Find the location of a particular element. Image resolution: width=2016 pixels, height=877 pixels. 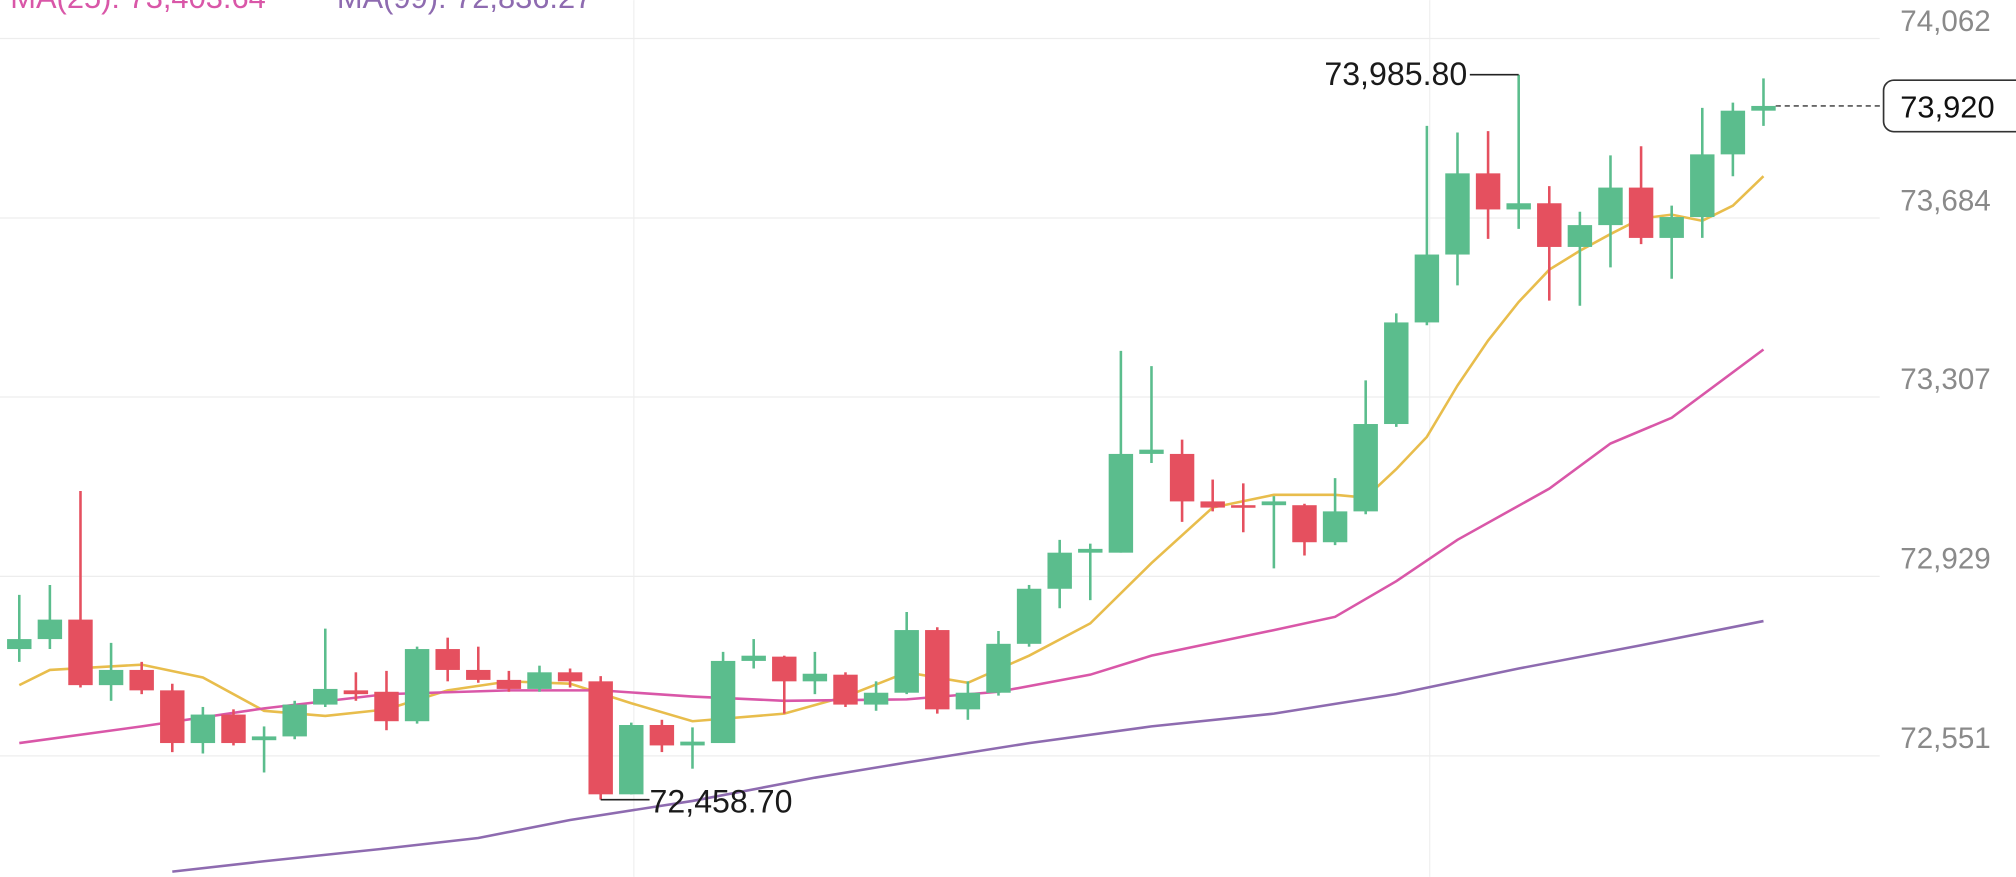

y-tick-label: 74,062 is located at coordinates (1945, 21).